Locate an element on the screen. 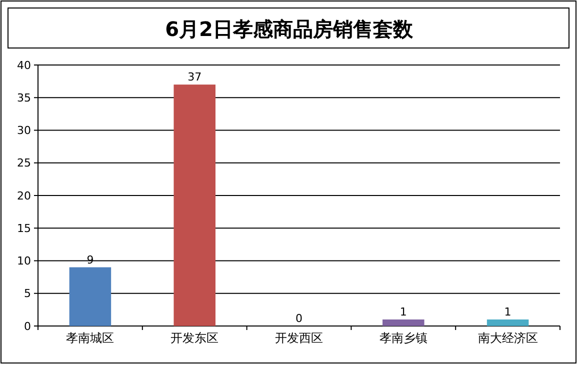  y-tick-label: 30 is located at coordinates (24, 131).